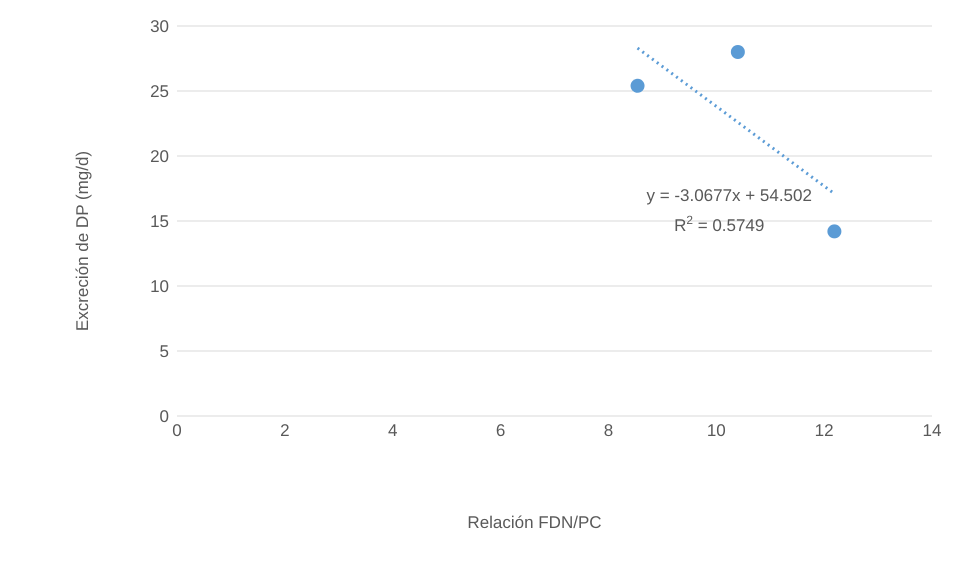 This screenshot has width=957, height=581. What do you see at coordinates (534, 522) in the screenshot?
I see `x-axis-title: Relación FDN/PC` at bounding box center [534, 522].